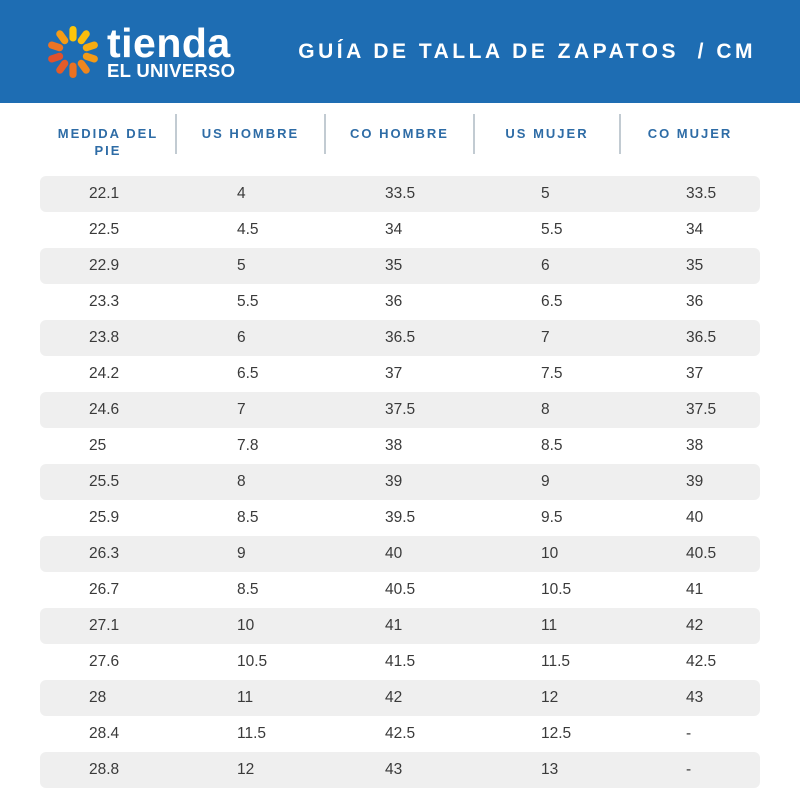 The height and width of the screenshot is (800, 800). Describe the element at coordinates (701, 553) in the screenshot. I see `table-cell-co-mujer: 40.5` at that location.